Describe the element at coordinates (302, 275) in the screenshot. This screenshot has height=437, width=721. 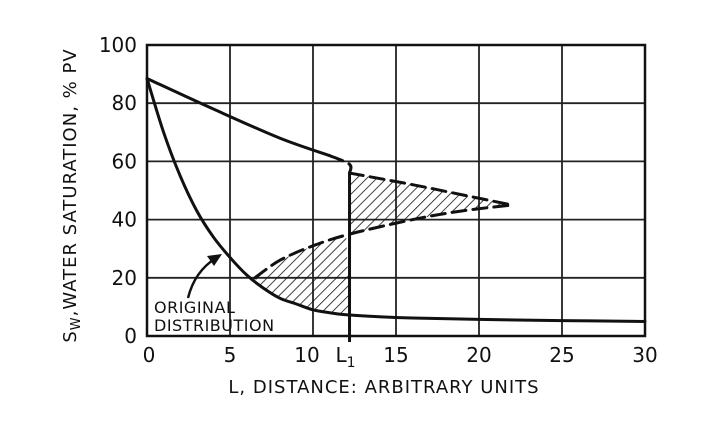
I see `hatched-region-front` at that location.